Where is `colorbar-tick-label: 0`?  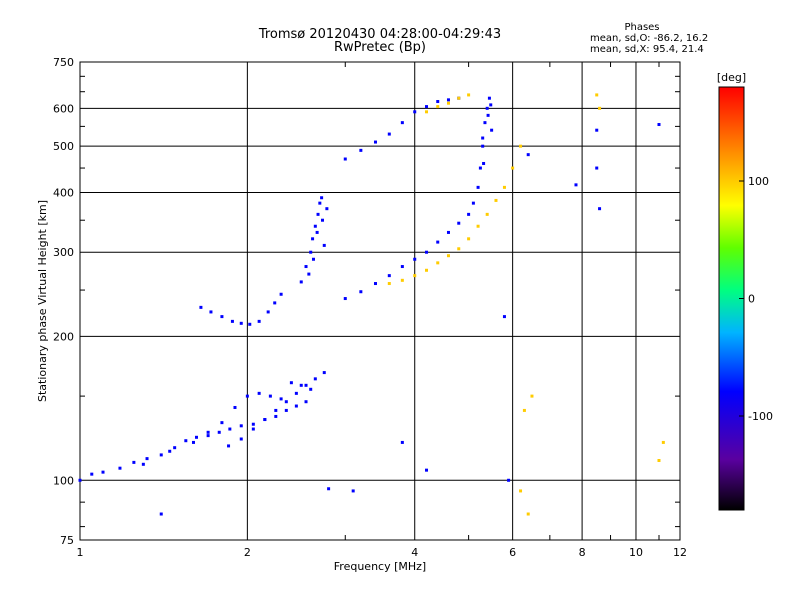 colorbar-tick-label: 0 is located at coordinates (751, 299).